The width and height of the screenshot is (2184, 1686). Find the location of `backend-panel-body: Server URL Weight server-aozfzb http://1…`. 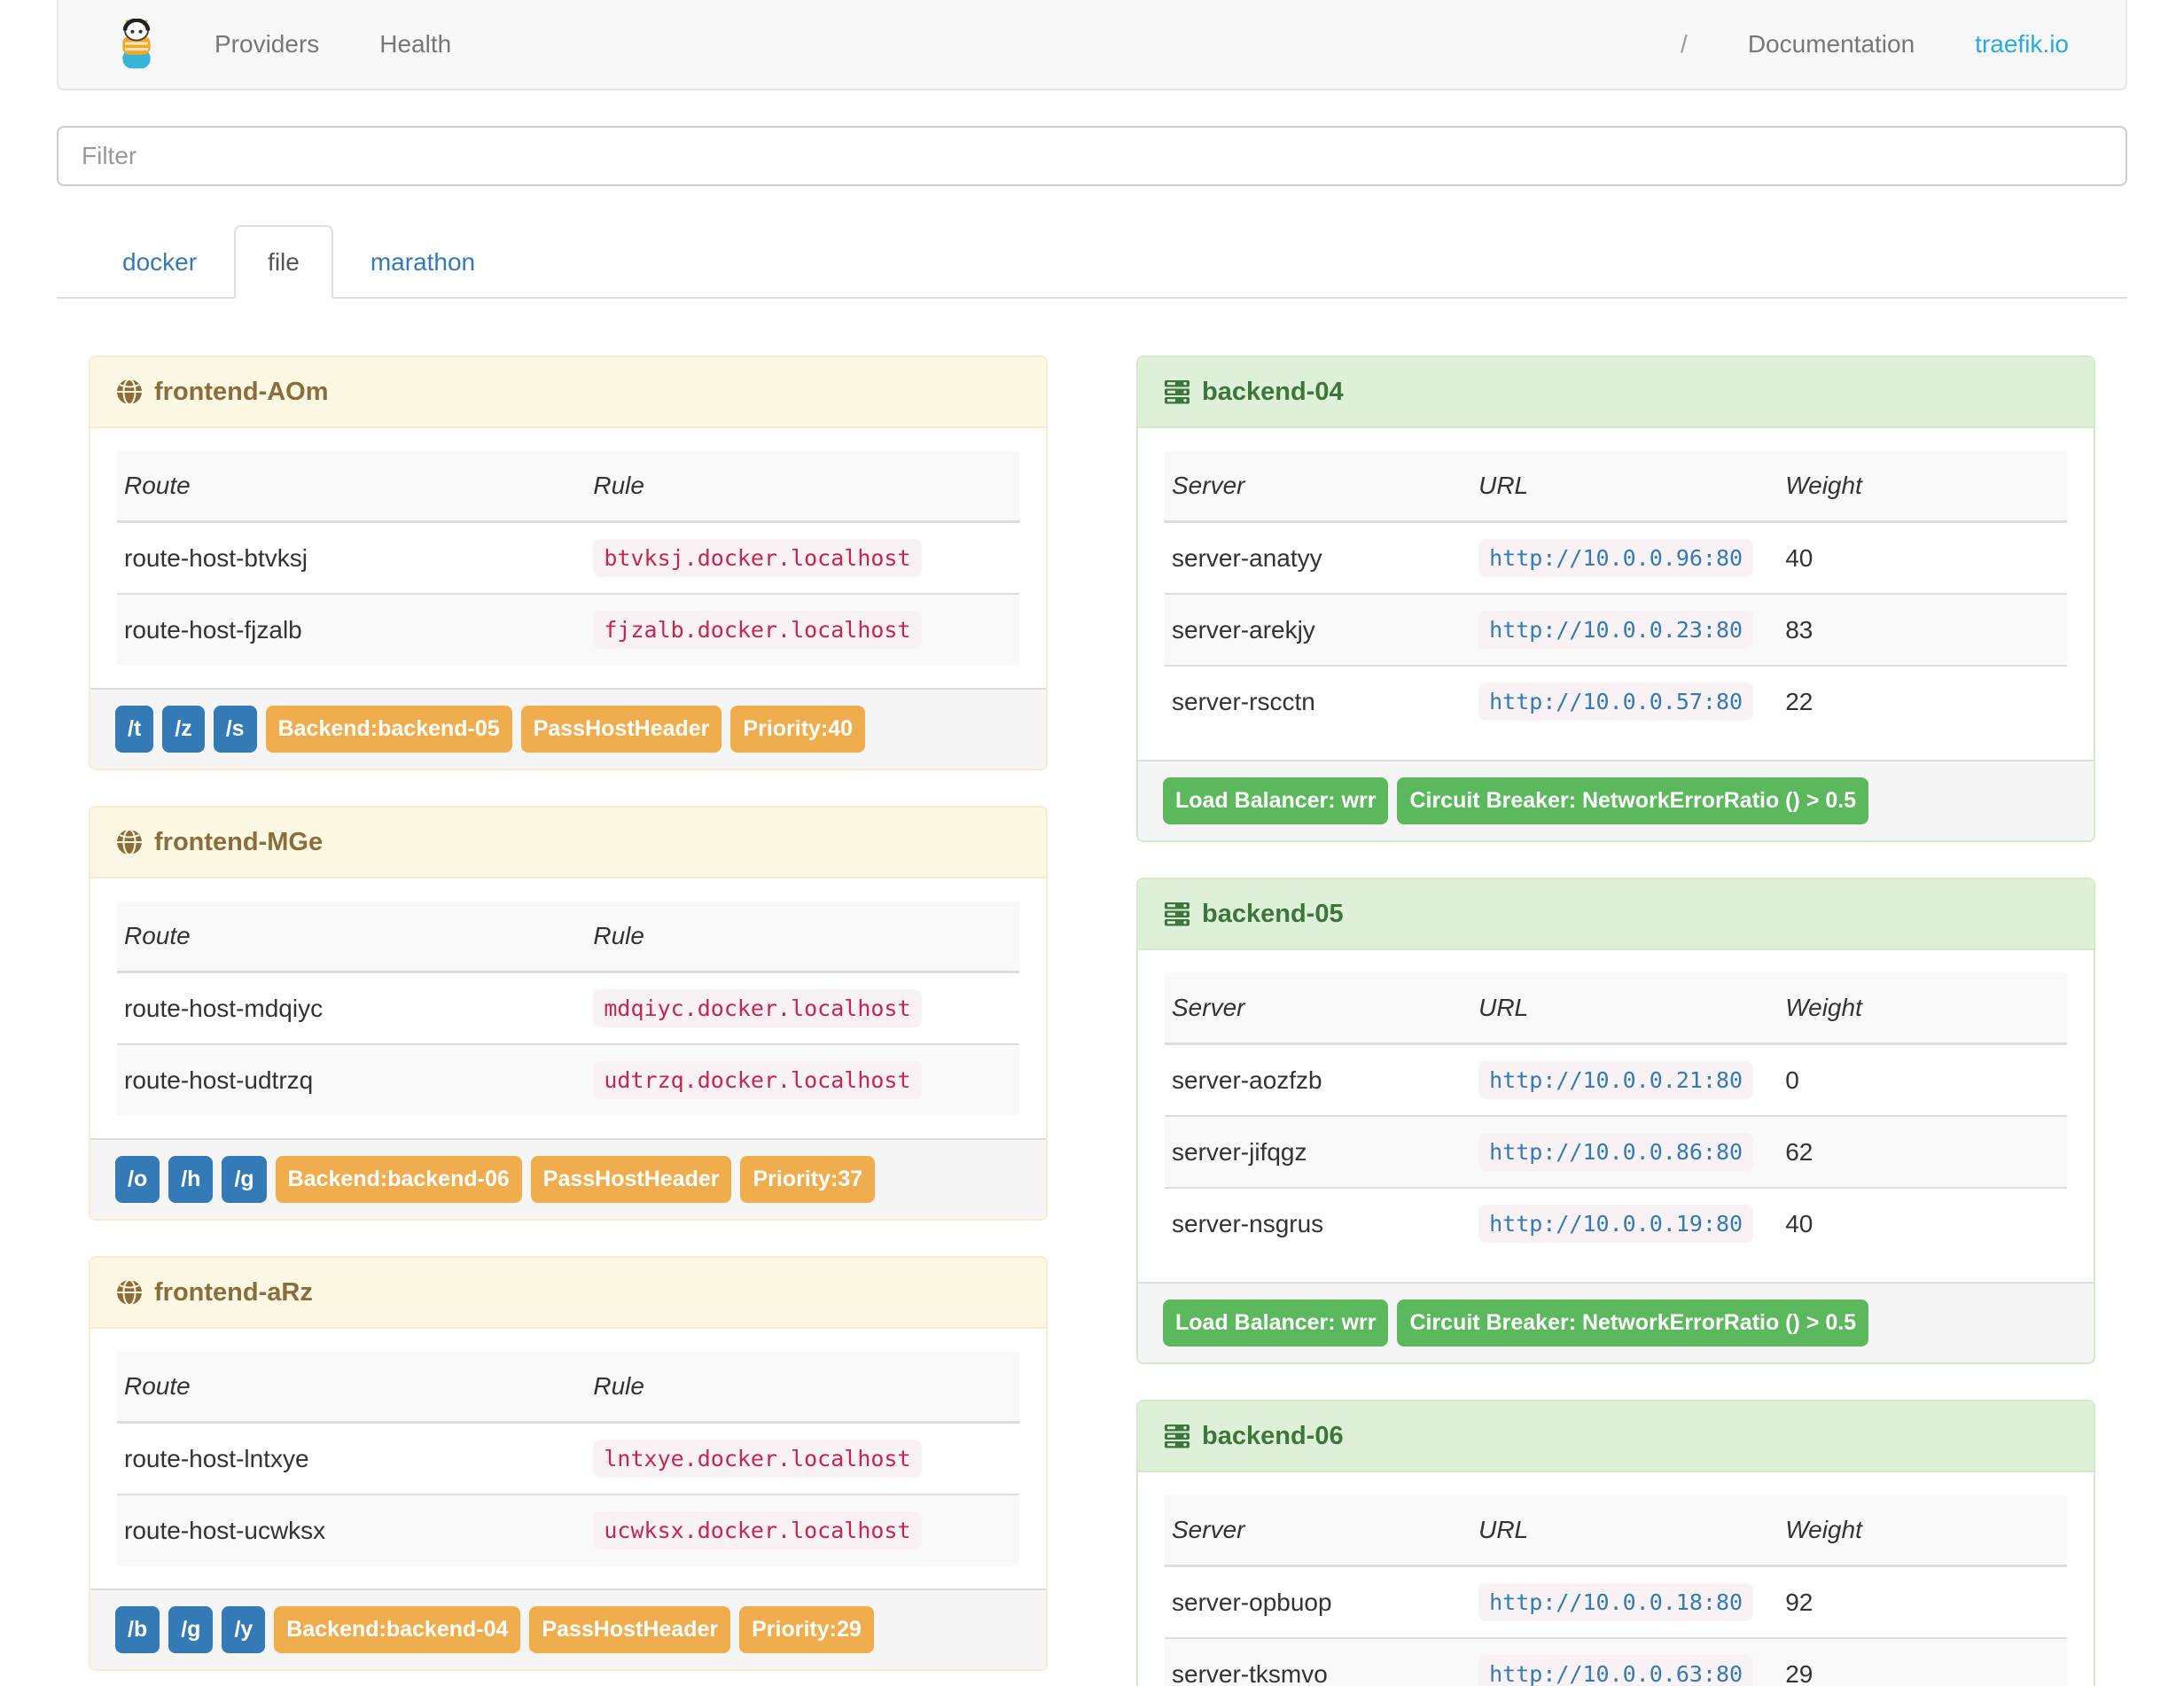

backend-panel-body: Server URL Weight server-aozfzb http://1… is located at coordinates (1616, 1116).